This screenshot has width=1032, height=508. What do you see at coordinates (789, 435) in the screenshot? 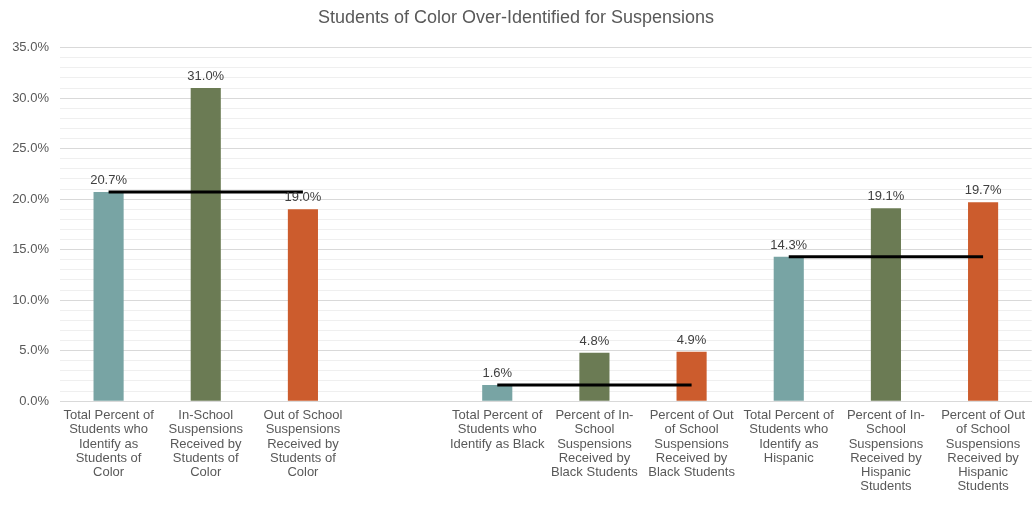
I see `x-tick-label: Total Percent of Students who Identify as Hispanic` at bounding box center [789, 435].